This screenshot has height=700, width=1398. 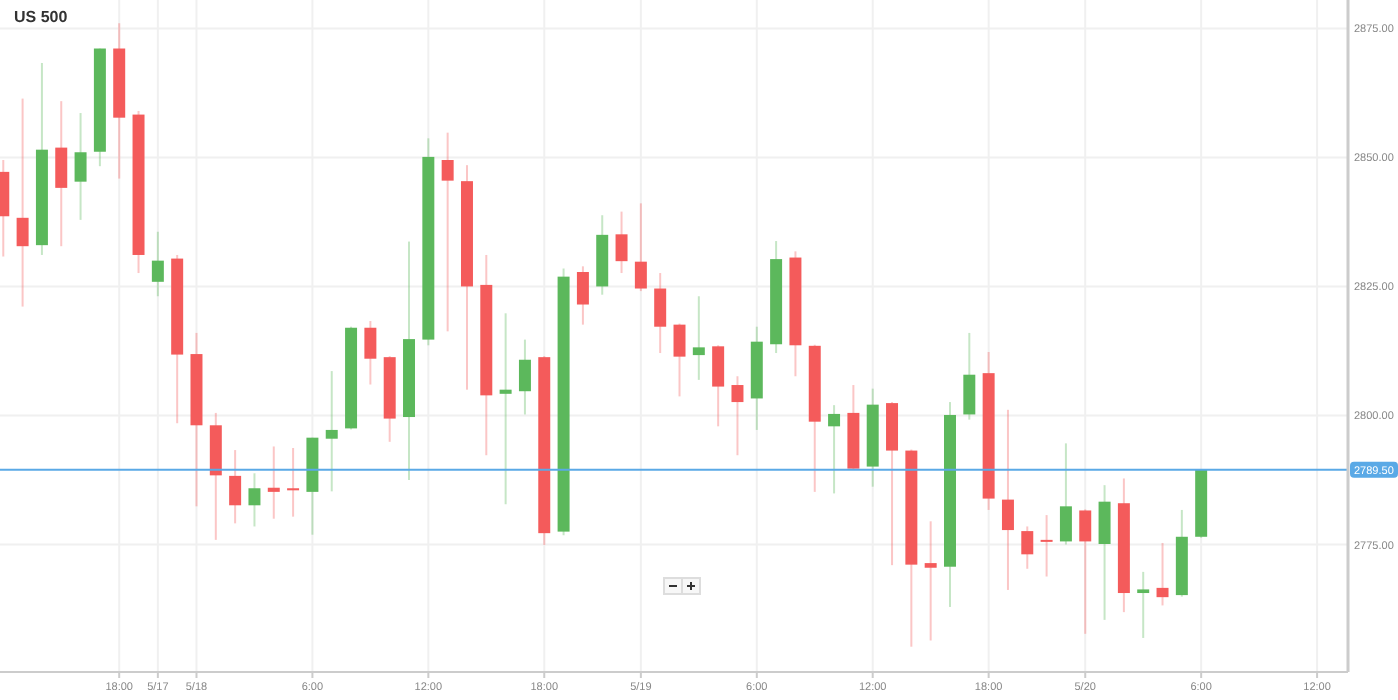 What do you see at coordinates (41, 17) in the screenshot?
I see `text: US 500` at bounding box center [41, 17].